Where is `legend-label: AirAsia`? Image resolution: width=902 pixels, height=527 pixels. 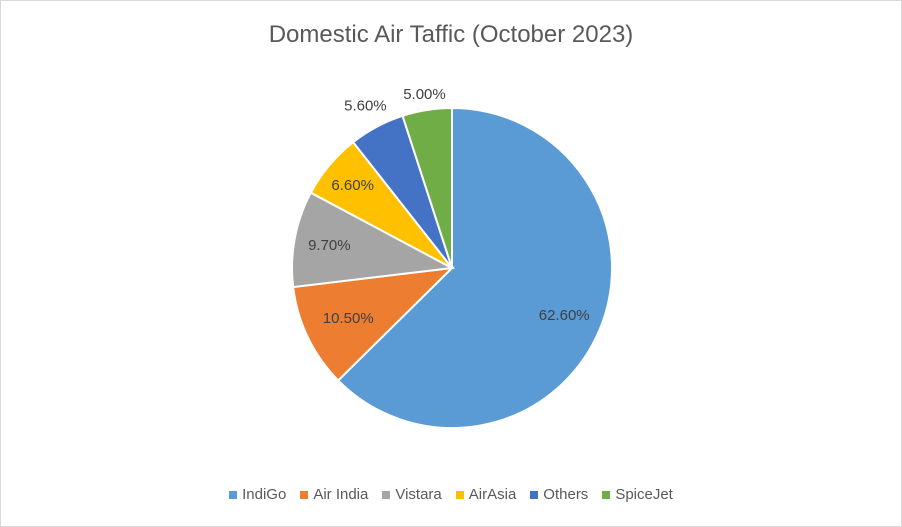
legend-label: AirAsia is located at coordinates (492, 494).